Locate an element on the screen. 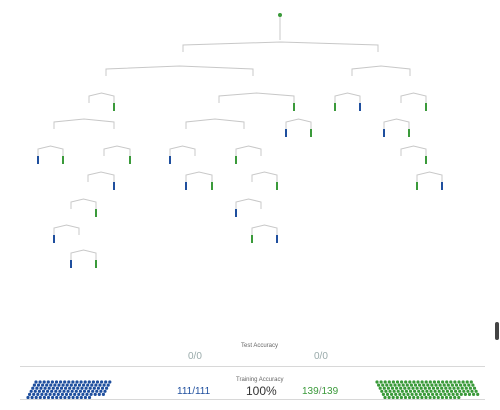 The width and height of the screenshot is (500, 410). scrollbar-thumb is located at coordinates (497, 331).